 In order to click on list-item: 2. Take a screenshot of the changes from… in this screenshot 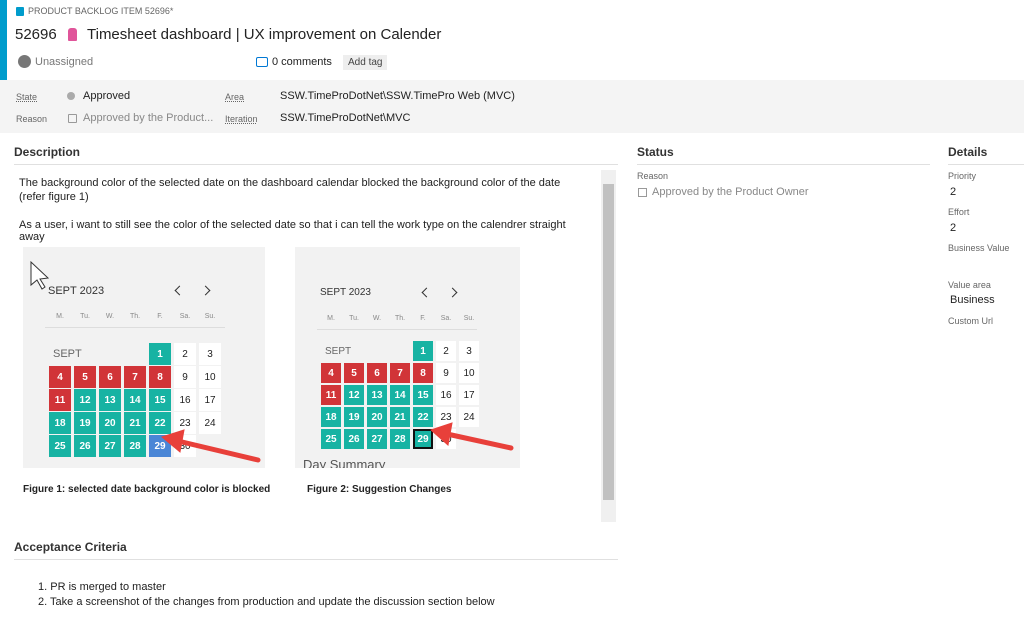, I will do `click(266, 602)`.